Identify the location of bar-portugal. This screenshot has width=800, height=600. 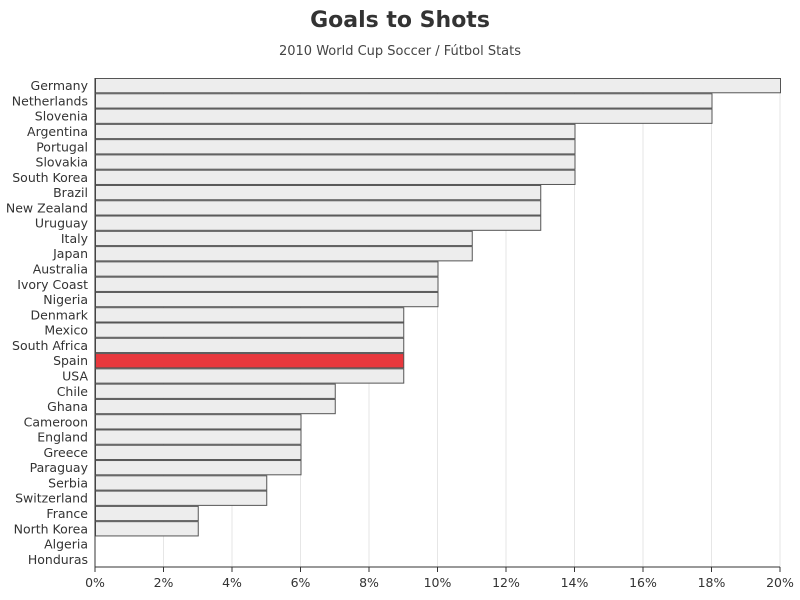
(335, 147).